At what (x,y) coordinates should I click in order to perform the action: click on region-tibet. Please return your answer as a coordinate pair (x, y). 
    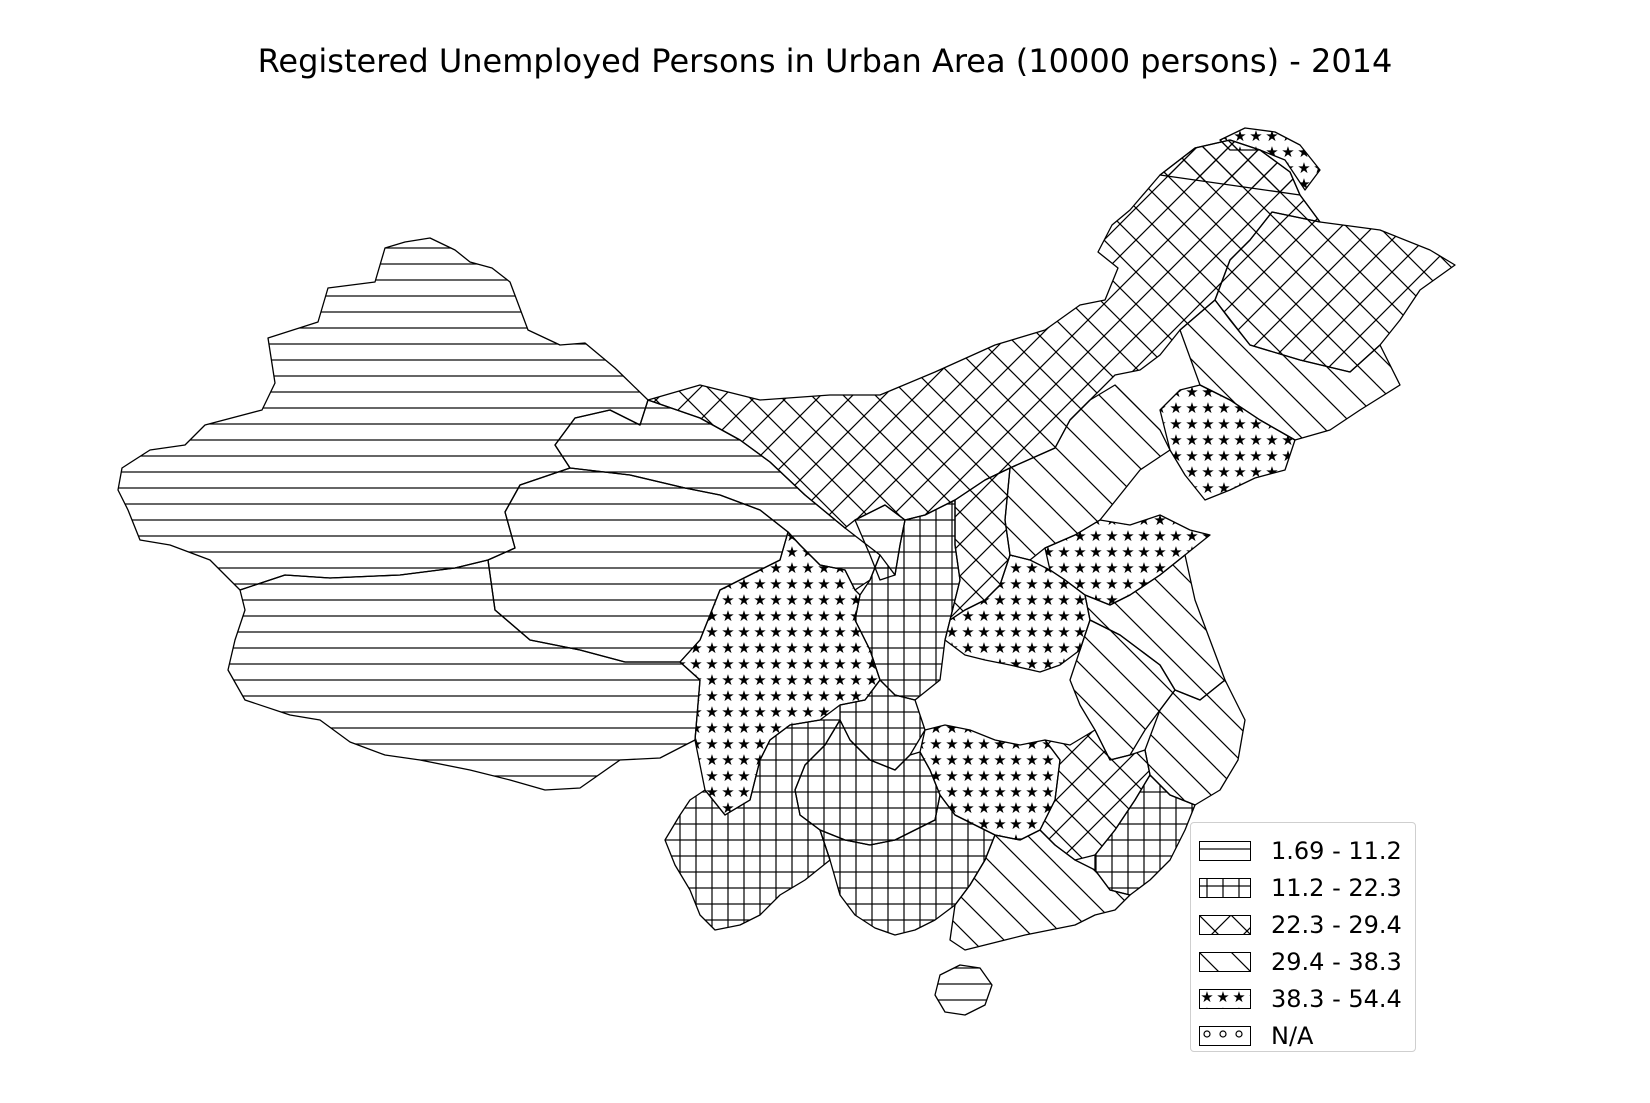
    Looking at the image, I should click on (464, 675).